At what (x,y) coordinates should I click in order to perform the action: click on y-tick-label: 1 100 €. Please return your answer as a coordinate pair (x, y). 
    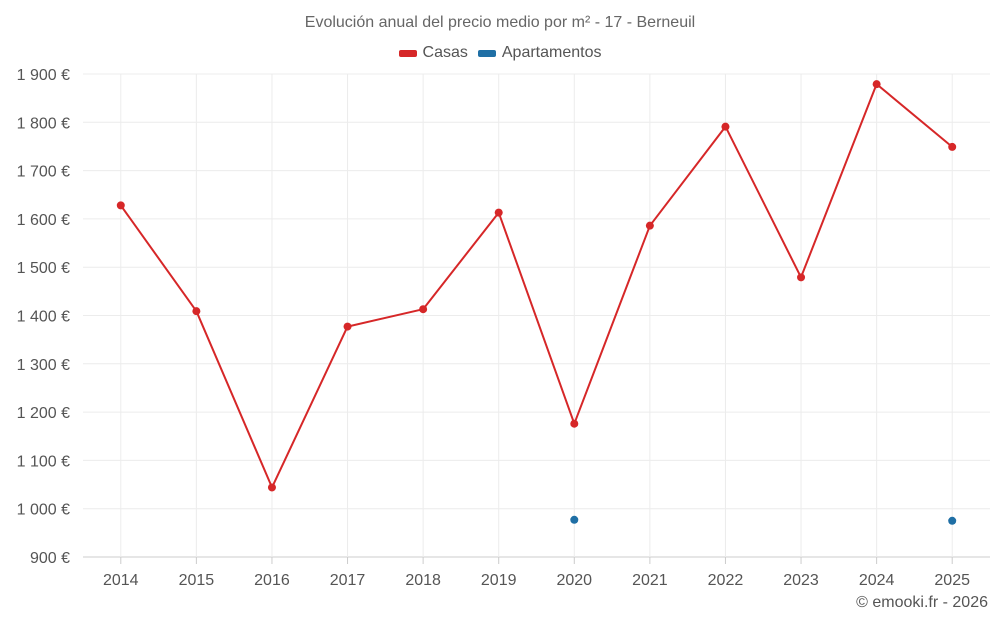
    Looking at the image, I should click on (43, 461).